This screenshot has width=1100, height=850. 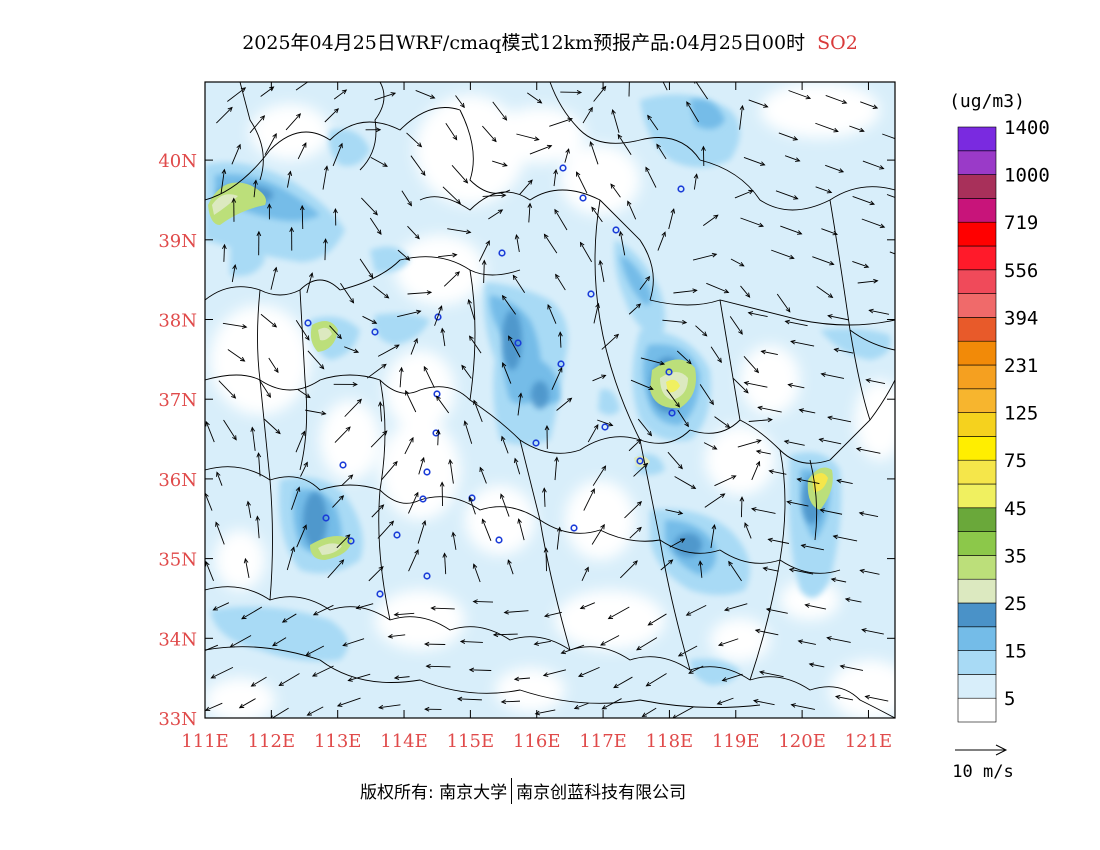 What do you see at coordinates (1015, 604) in the screenshot?
I see `colorbar-label: 25` at bounding box center [1015, 604].